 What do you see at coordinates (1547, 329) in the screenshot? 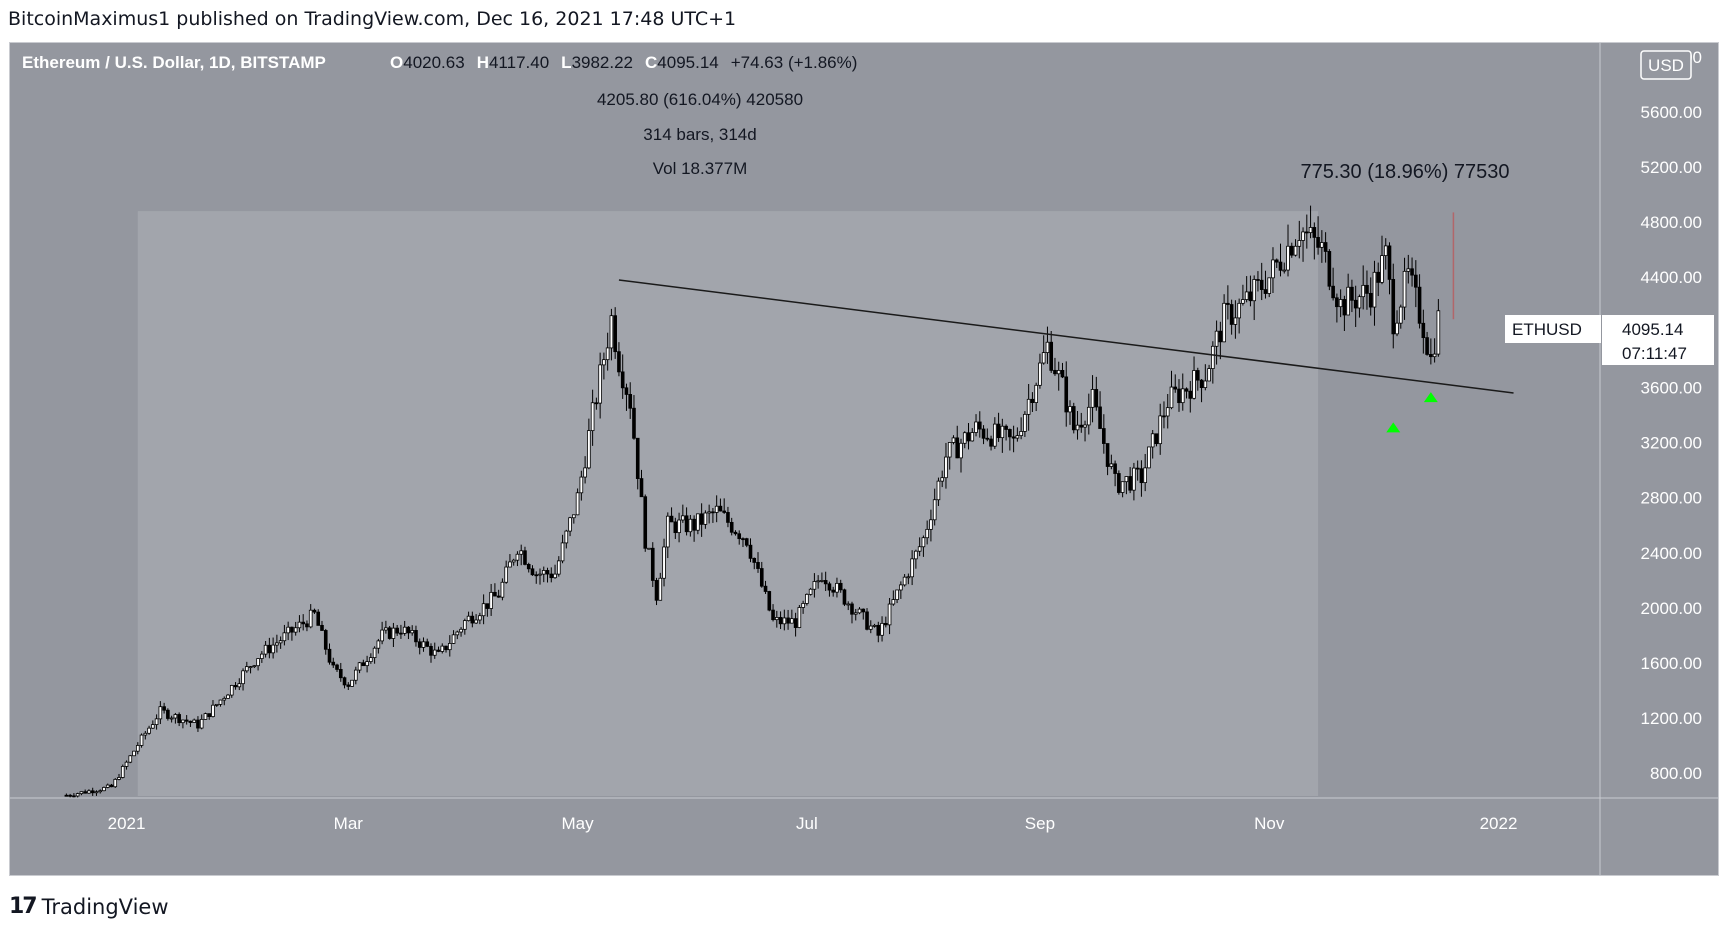
I see `price-tag-symbol: ETHUSD` at bounding box center [1547, 329].